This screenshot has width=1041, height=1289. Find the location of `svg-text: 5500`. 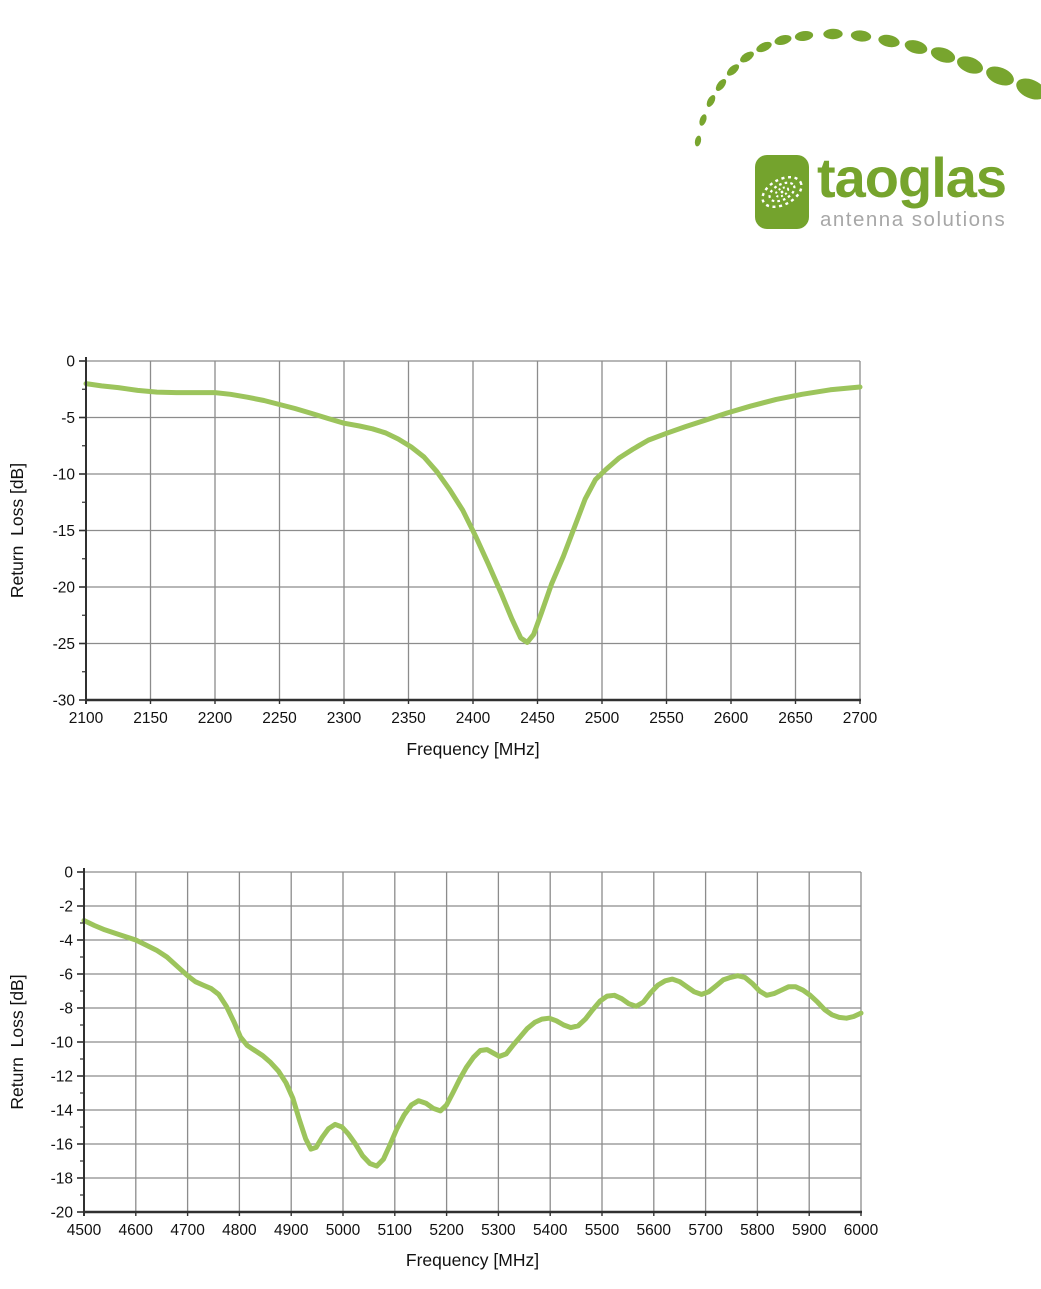

svg-text: 5500 is located at coordinates (602, 1230).